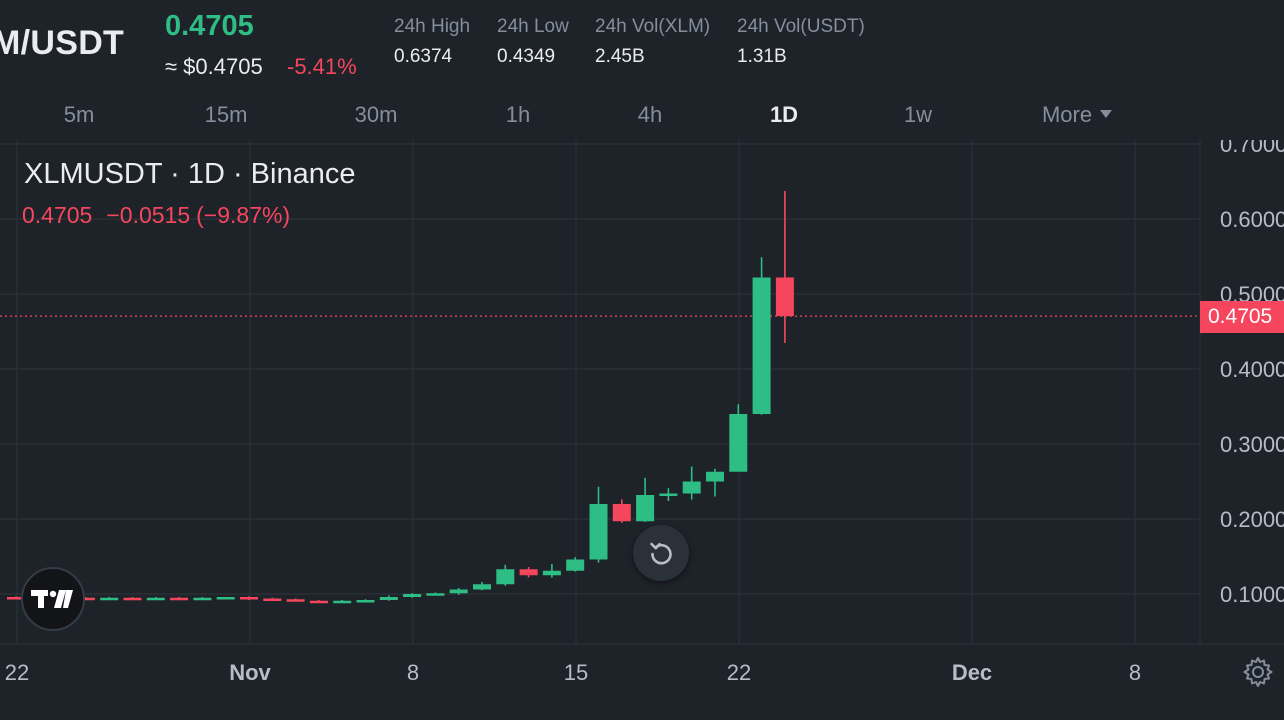 The width and height of the screenshot is (1284, 720). What do you see at coordinates (1077, 115) in the screenshot?
I see `tab-more: More` at bounding box center [1077, 115].